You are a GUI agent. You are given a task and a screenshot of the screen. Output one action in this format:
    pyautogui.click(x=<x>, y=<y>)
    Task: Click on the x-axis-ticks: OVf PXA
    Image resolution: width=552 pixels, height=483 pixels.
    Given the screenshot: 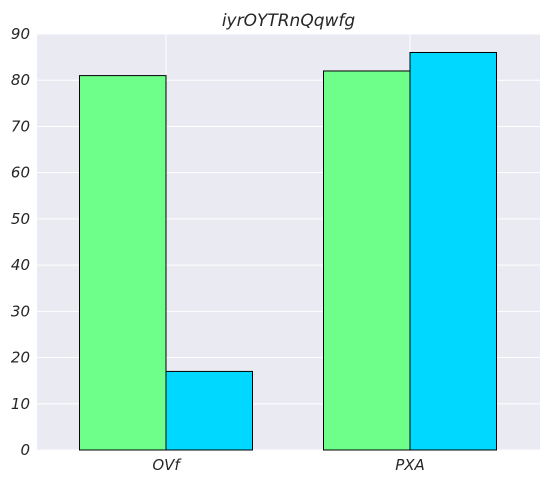 What is the action you would take?
    pyautogui.click(x=288, y=465)
    